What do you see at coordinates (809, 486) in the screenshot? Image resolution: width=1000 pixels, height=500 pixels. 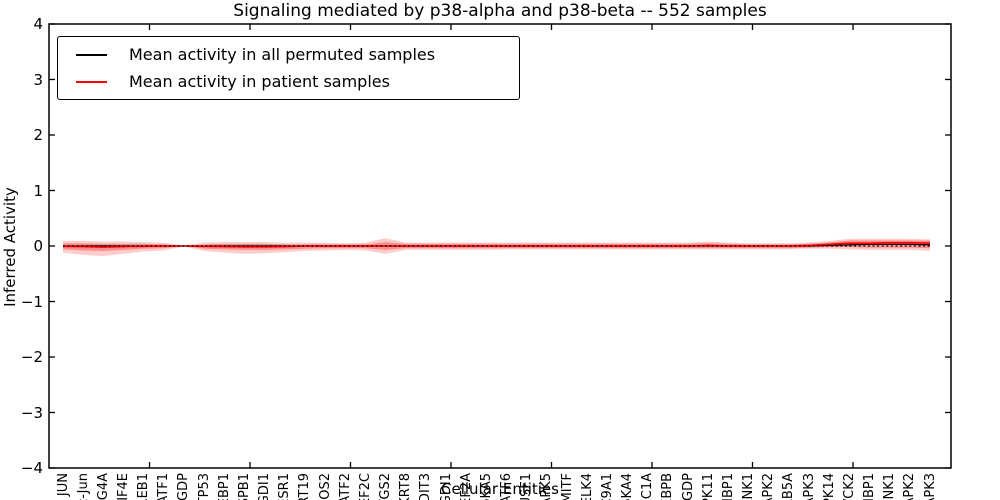 I see `x-tick-label: MAPKAPK3` at bounding box center [809, 486].